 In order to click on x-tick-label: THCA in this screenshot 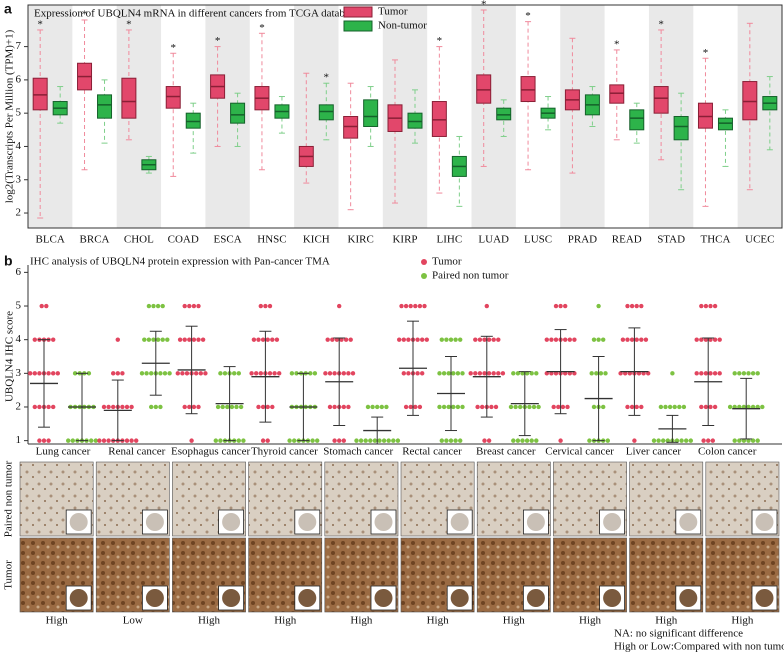, I will do `click(715, 240)`.